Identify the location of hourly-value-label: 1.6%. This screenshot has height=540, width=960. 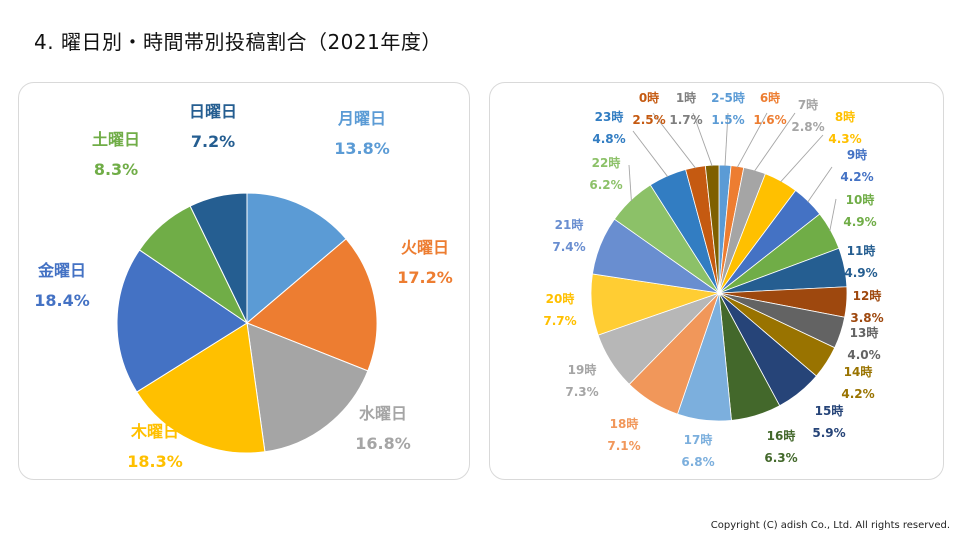
(769, 120).